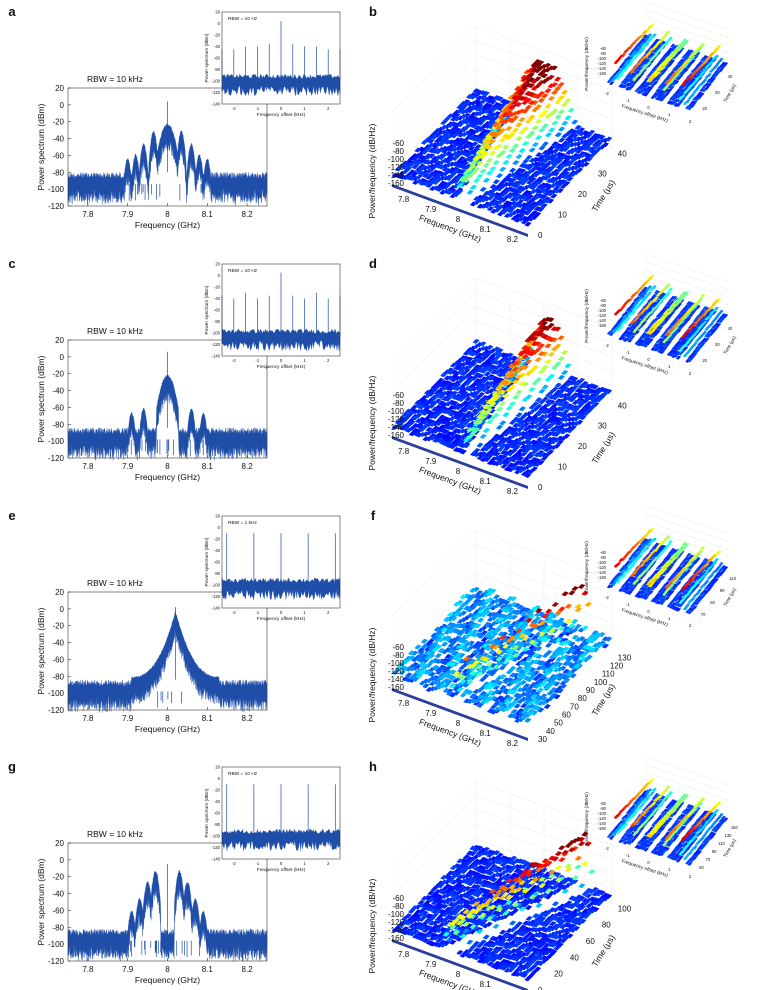  Describe the element at coordinates (217, 58) in the screenshot. I see `inset-y-tick-label: -60` at that location.